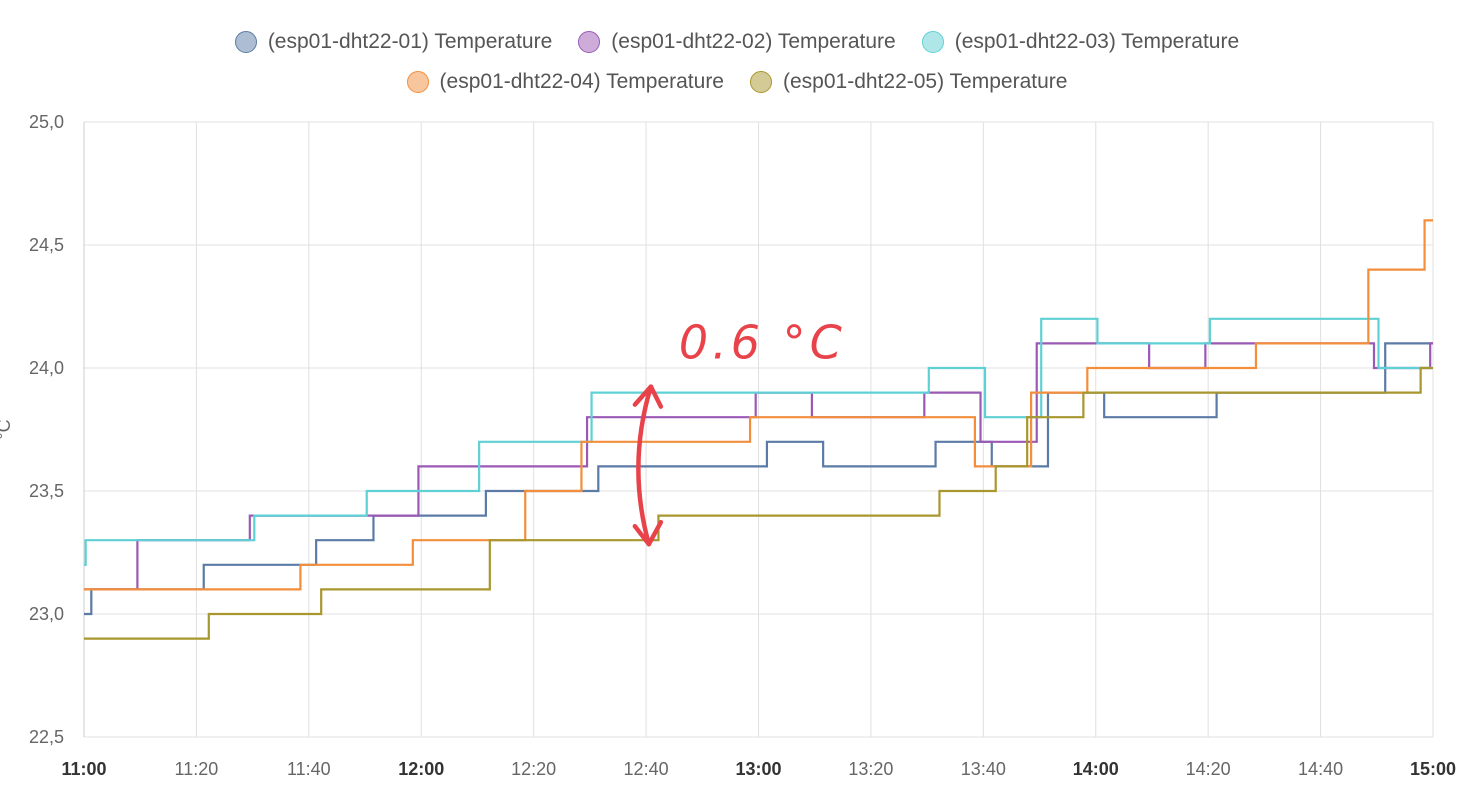 The image size is (1474, 794). What do you see at coordinates (46, 491) in the screenshot?
I see `y-tick-label: 23,5` at bounding box center [46, 491].